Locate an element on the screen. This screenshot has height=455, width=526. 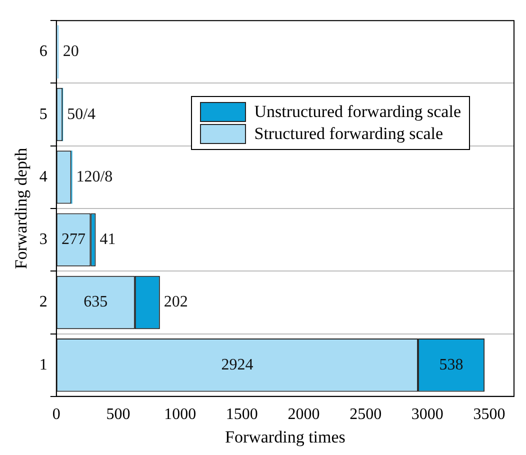
legend-label: Unstructured forwarding scale is located at coordinates (357, 112).